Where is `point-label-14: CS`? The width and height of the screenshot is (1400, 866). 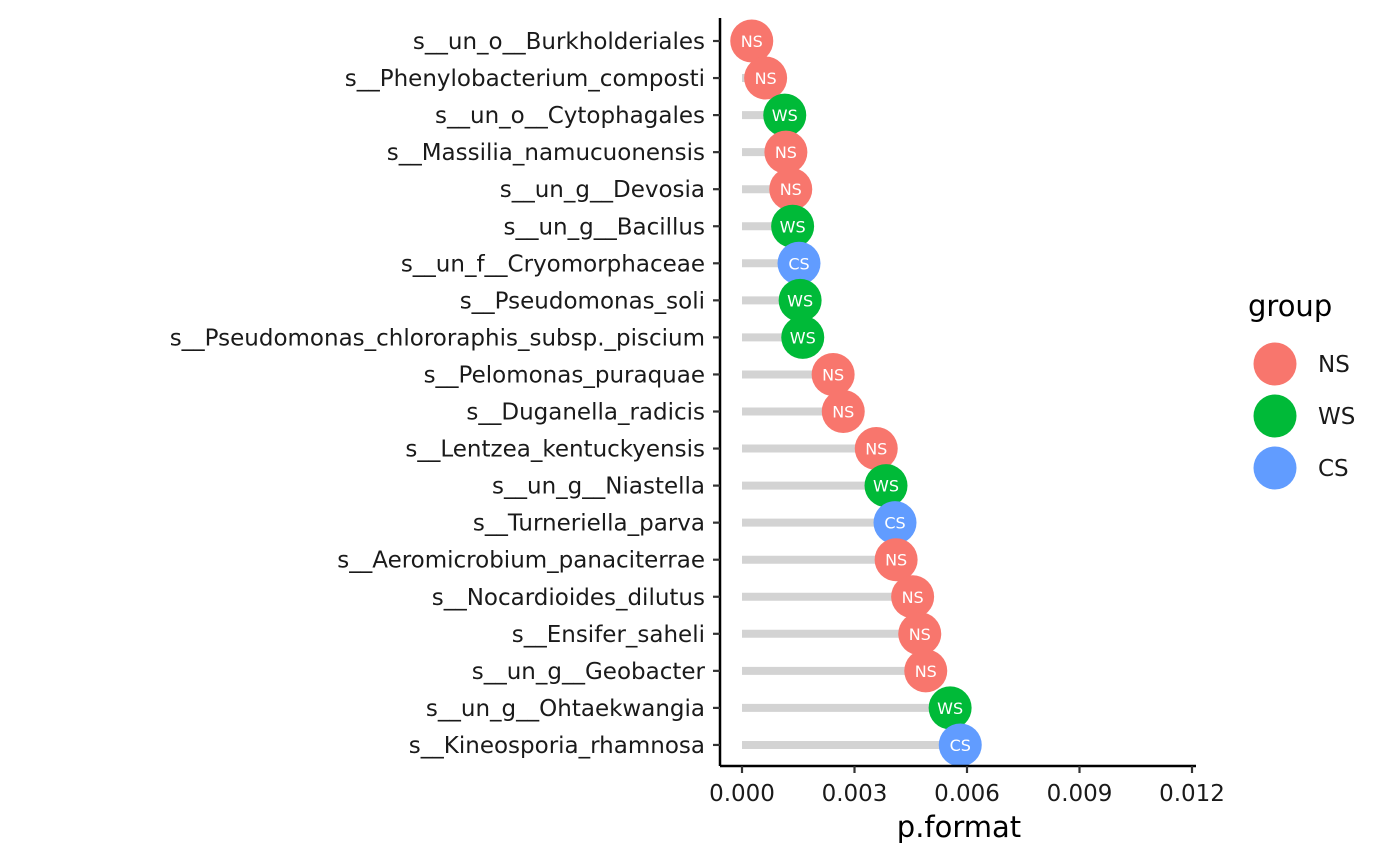
point-label-14: CS is located at coordinates (894, 523).